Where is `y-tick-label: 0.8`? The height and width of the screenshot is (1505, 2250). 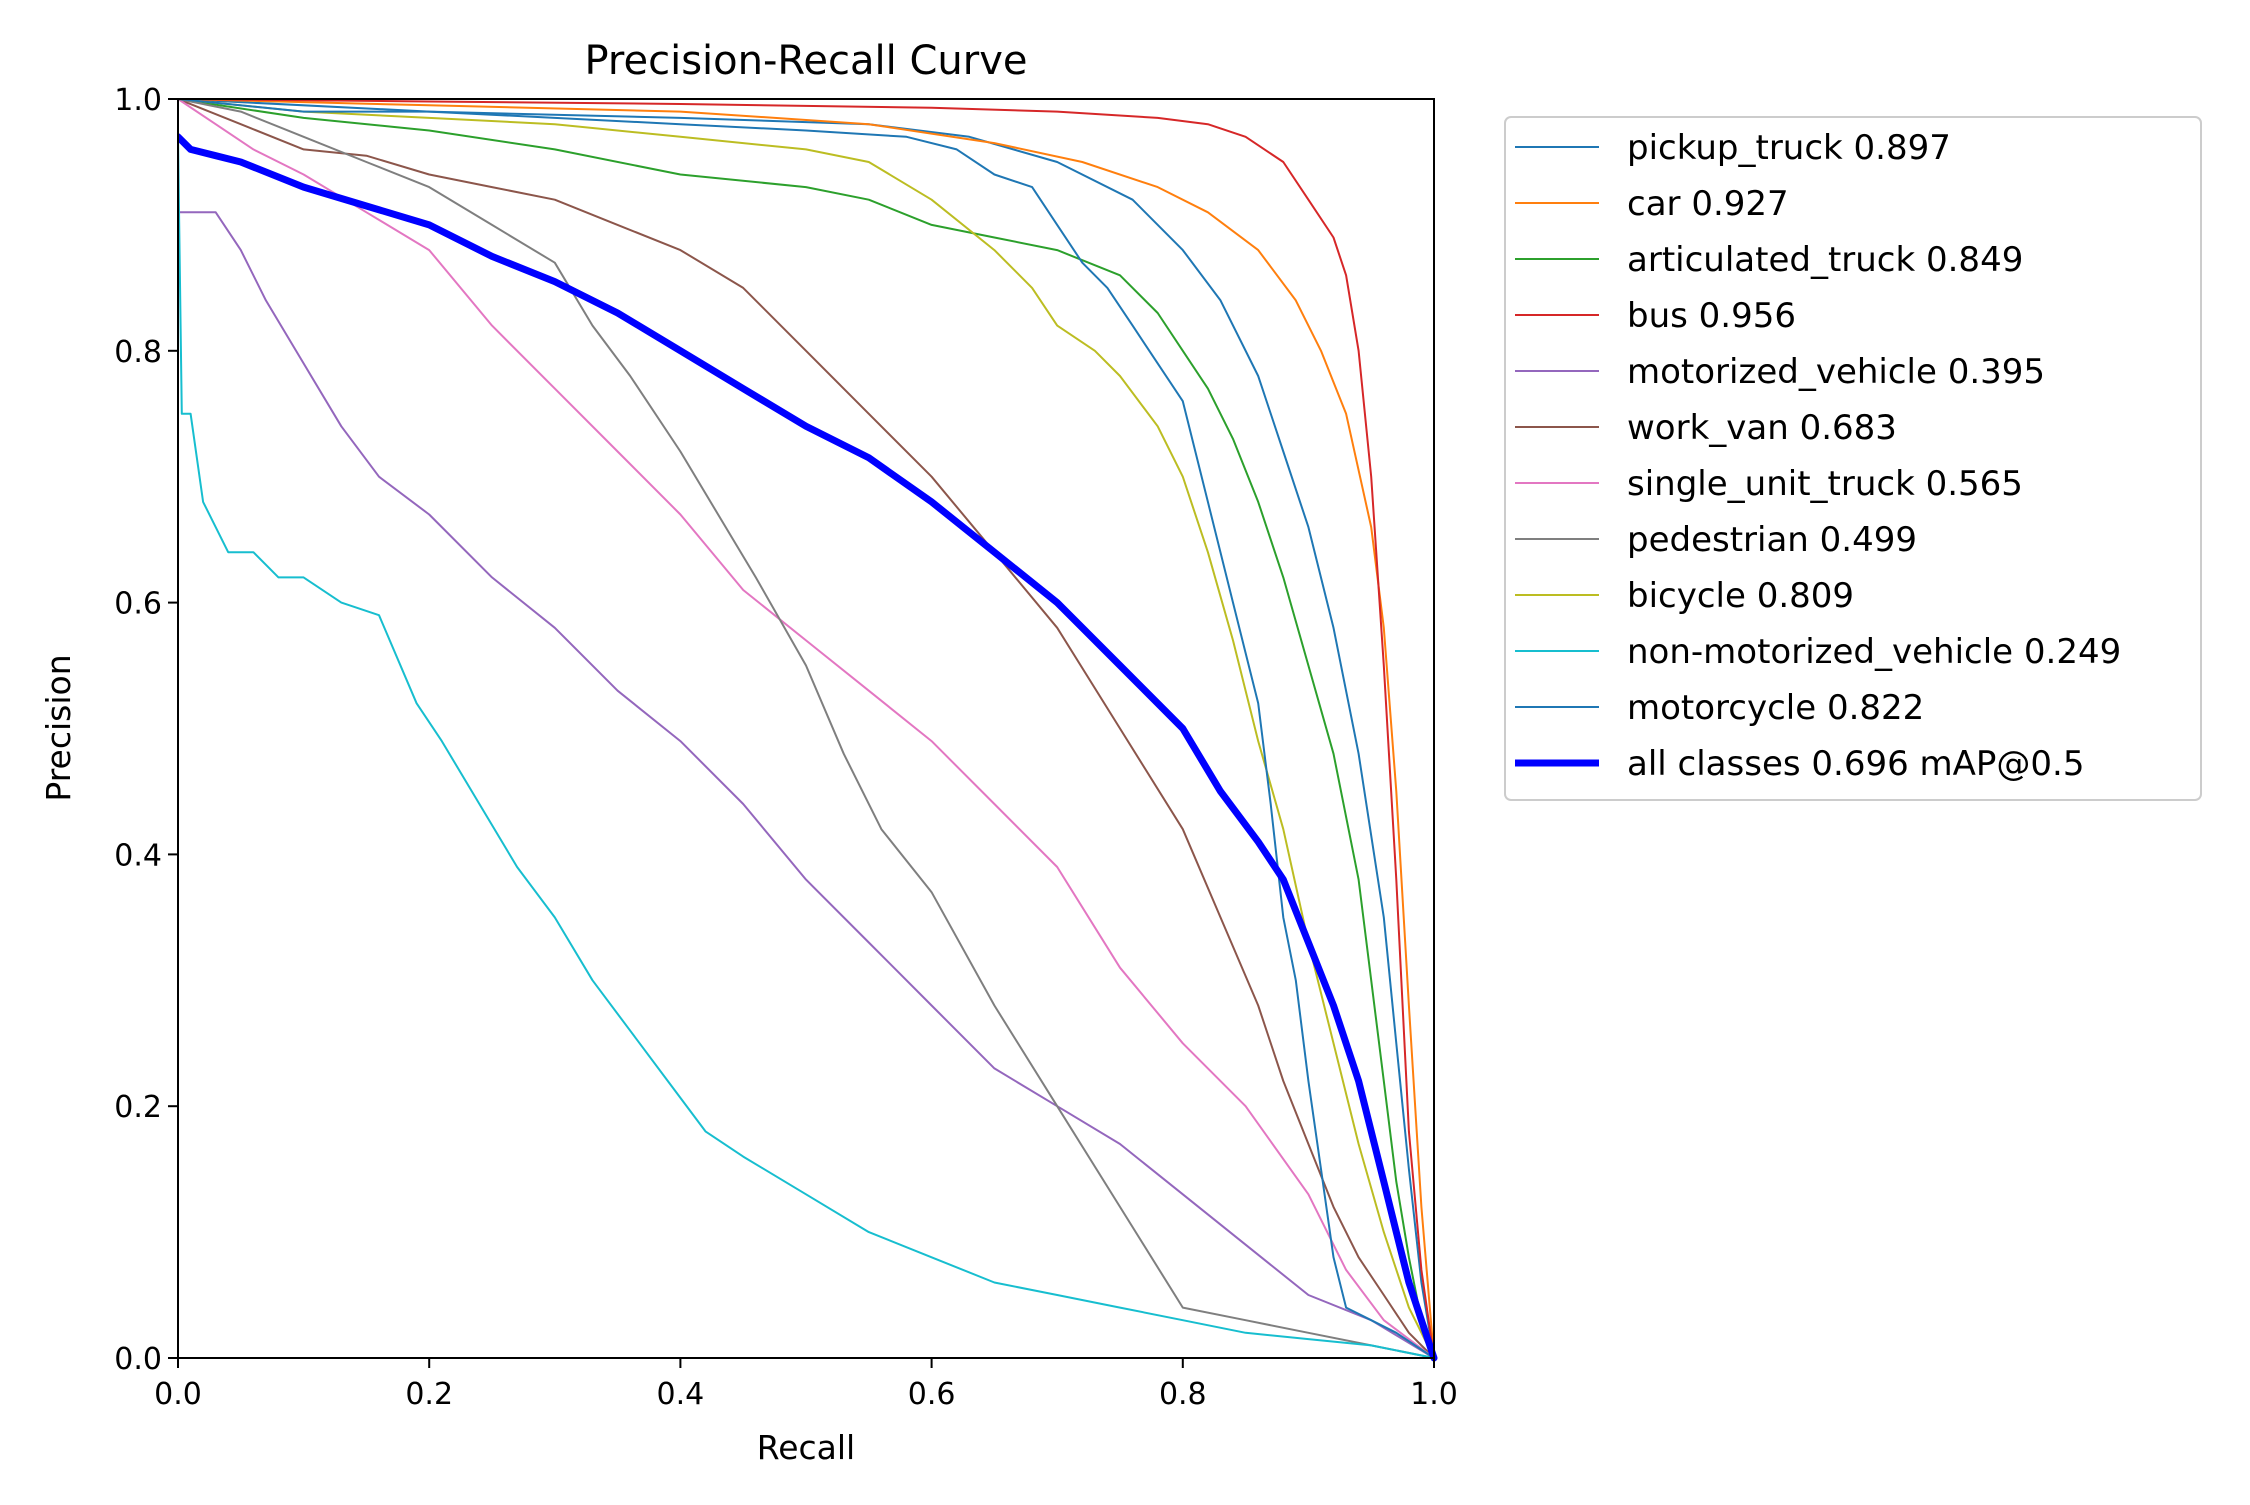 y-tick-label: 0.8 is located at coordinates (138, 352).